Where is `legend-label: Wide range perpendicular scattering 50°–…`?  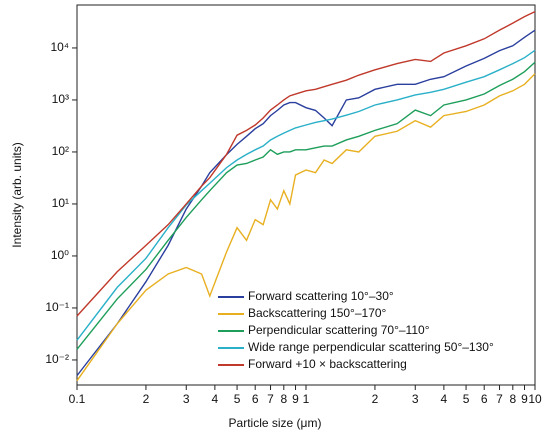
legend-label: Wide range perpendicular scattering 50°–… is located at coordinates (371, 347).